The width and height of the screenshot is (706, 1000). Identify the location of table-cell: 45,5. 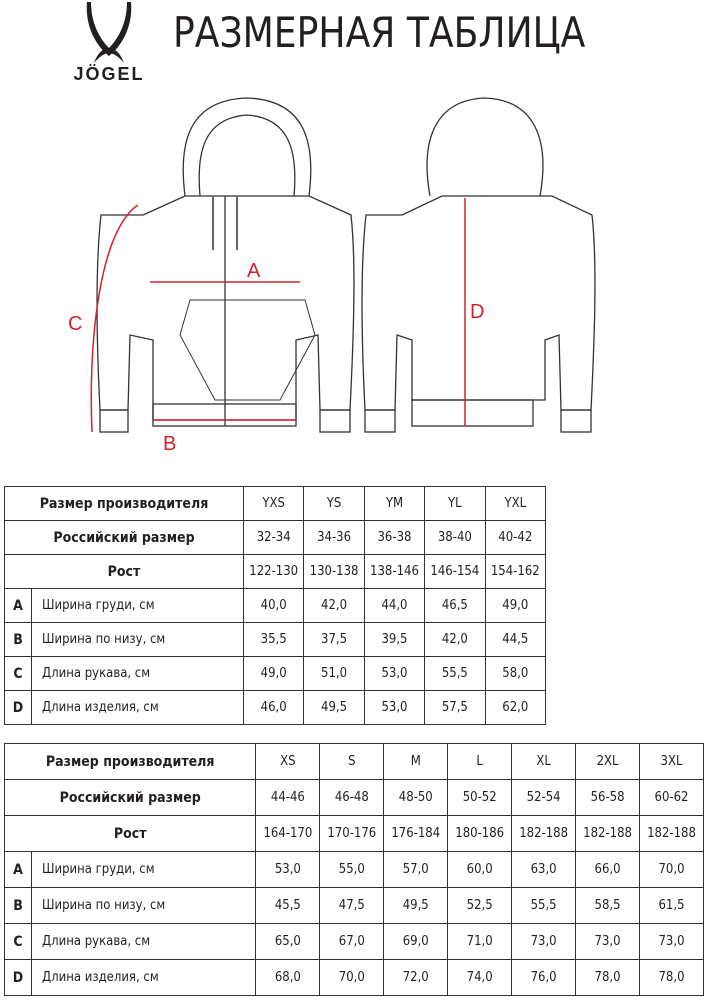
(288, 905).